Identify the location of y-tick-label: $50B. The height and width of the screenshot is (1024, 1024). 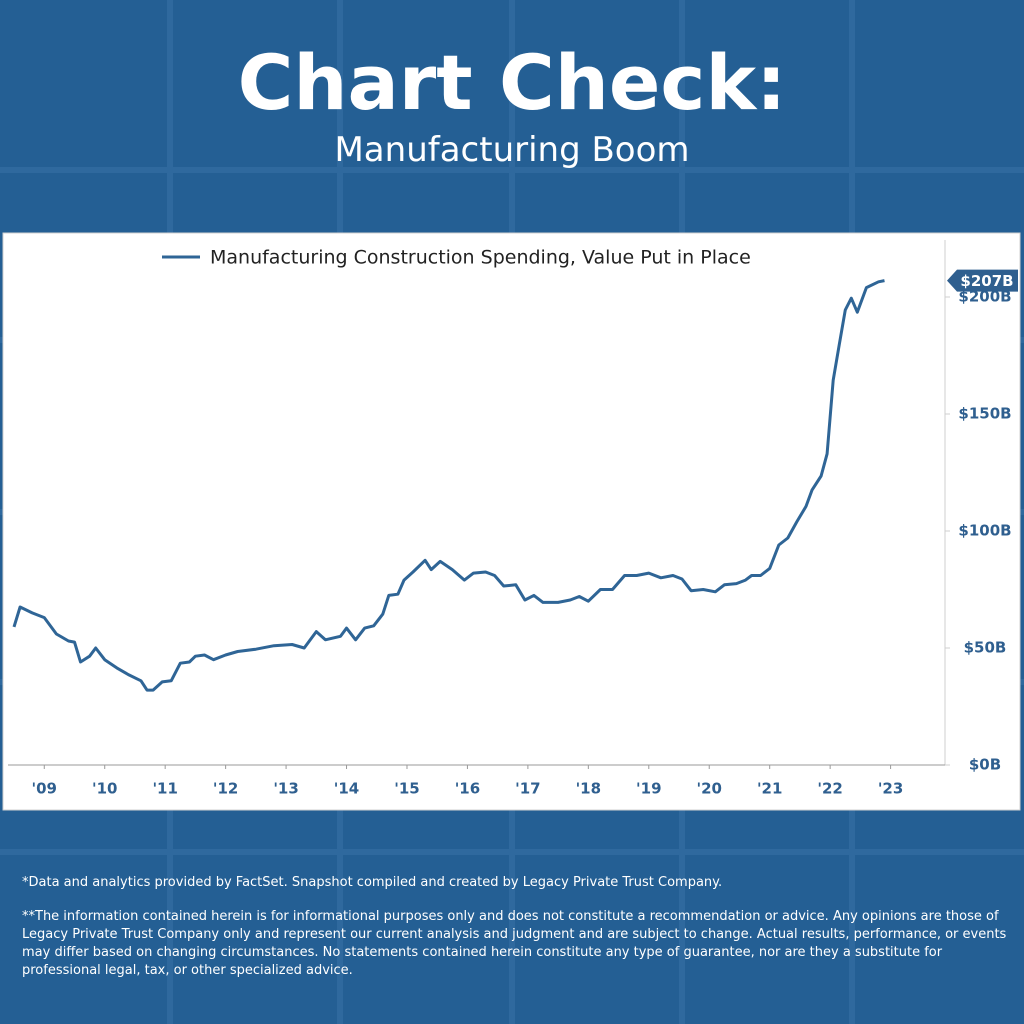
(985, 648).